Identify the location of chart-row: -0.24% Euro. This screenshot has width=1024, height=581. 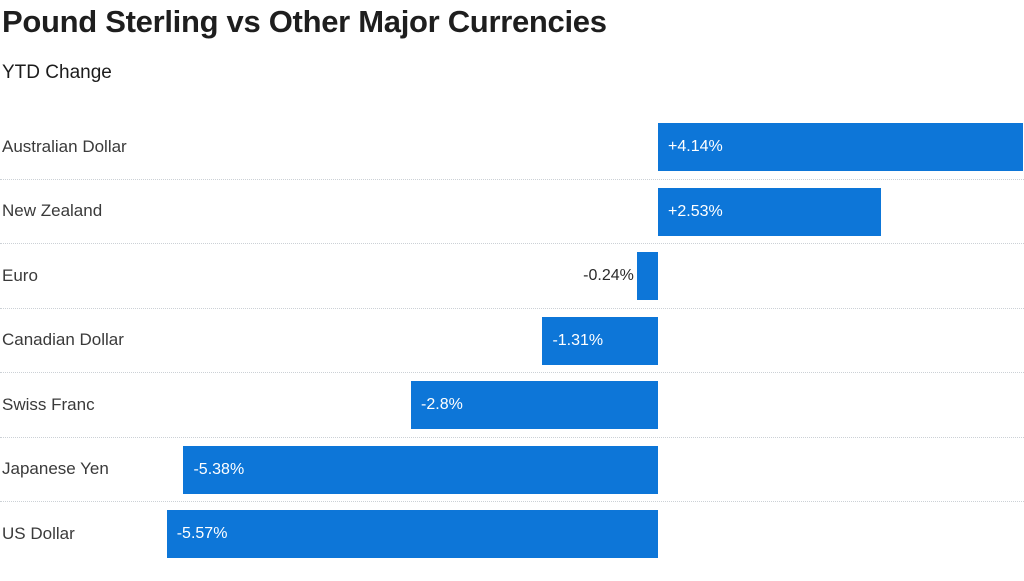
(512, 276).